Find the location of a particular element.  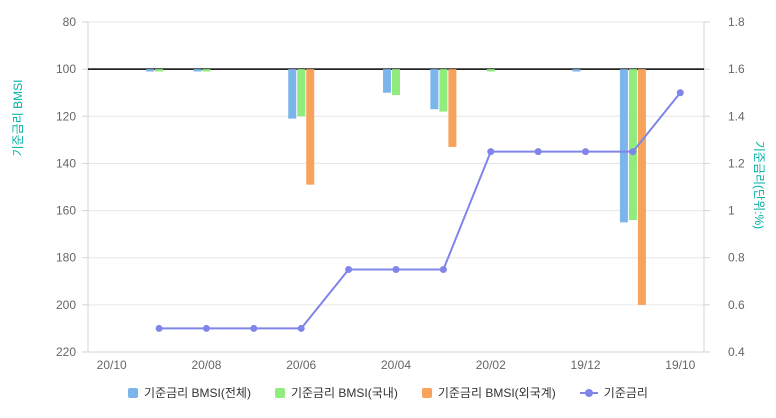

right-axis-tick-label: 1 is located at coordinates (731, 211).